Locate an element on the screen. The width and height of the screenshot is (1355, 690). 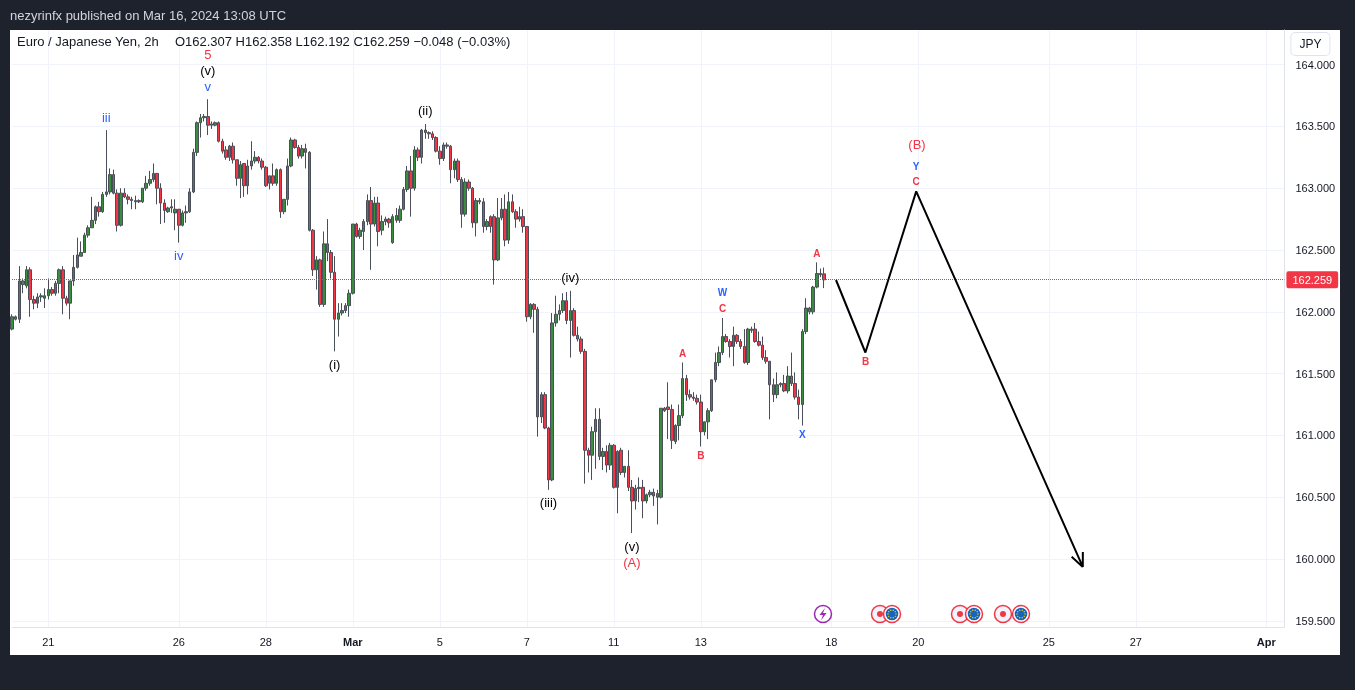
annotation: v is located at coordinates (208, 86).